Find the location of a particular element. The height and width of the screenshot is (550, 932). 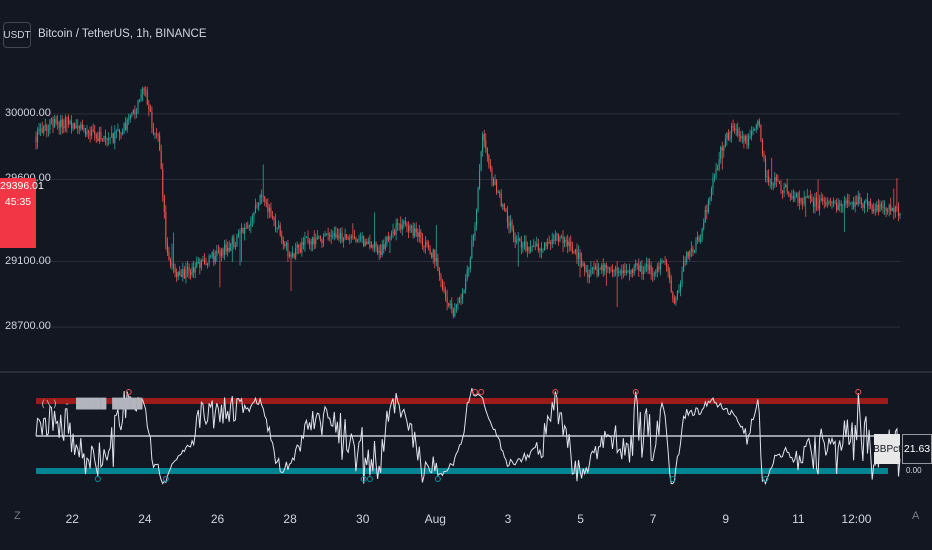

symbol-badge: USDT is located at coordinates (17, 35).